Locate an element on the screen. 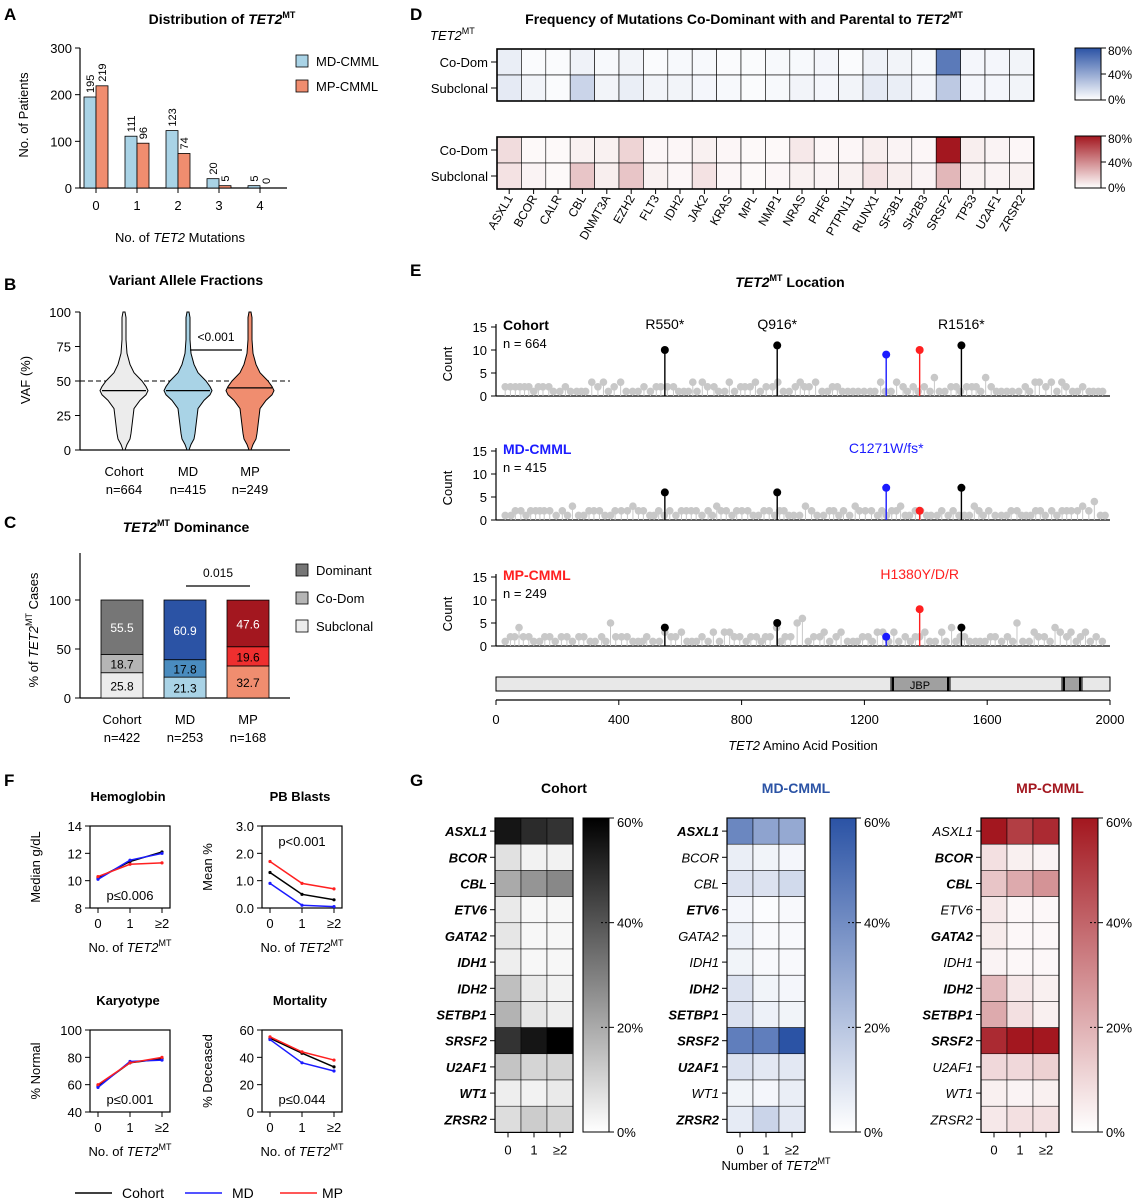  d-heat-md-cell-Co-Dom-CALR is located at coordinates (558, 62).